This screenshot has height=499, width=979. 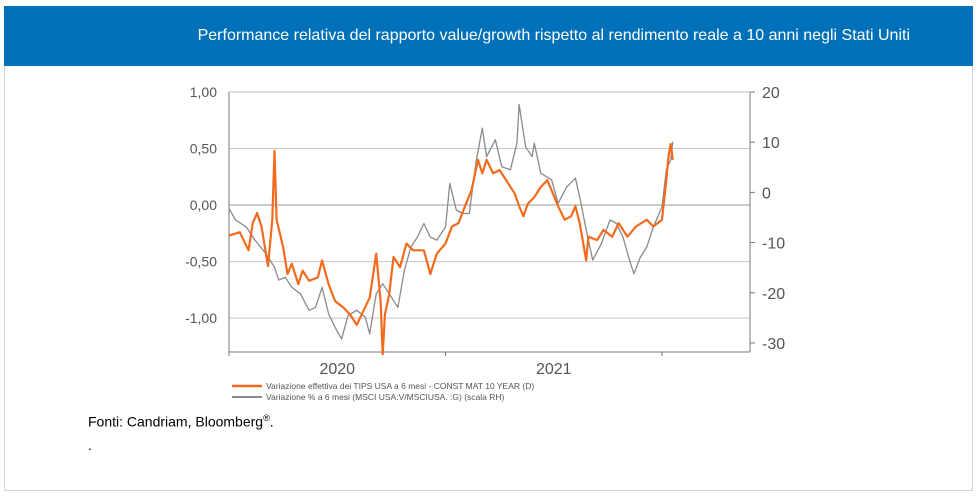 I want to click on source-end: ., so click(x=271, y=421).